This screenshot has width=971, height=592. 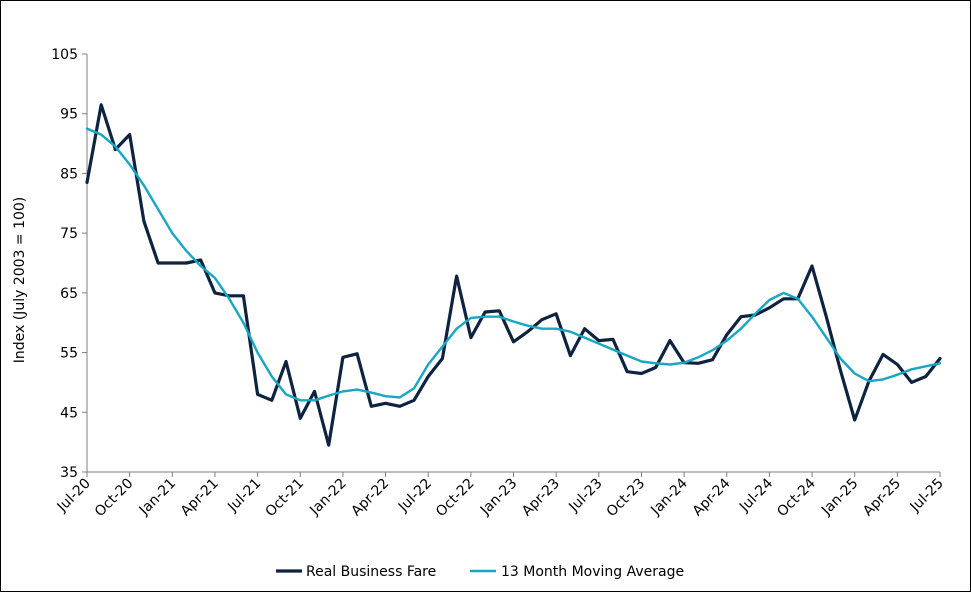 I want to click on x-tick-label: Oct-20, so click(x=114, y=498).